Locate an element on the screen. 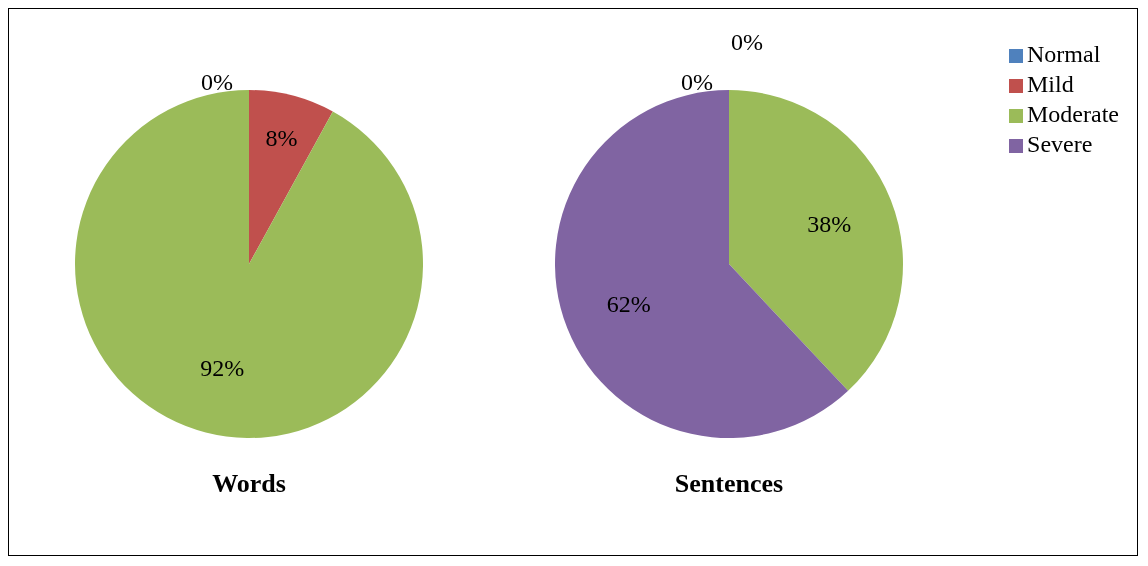 This screenshot has width=1148, height=566. data-label: 62% is located at coordinates (628, 303).